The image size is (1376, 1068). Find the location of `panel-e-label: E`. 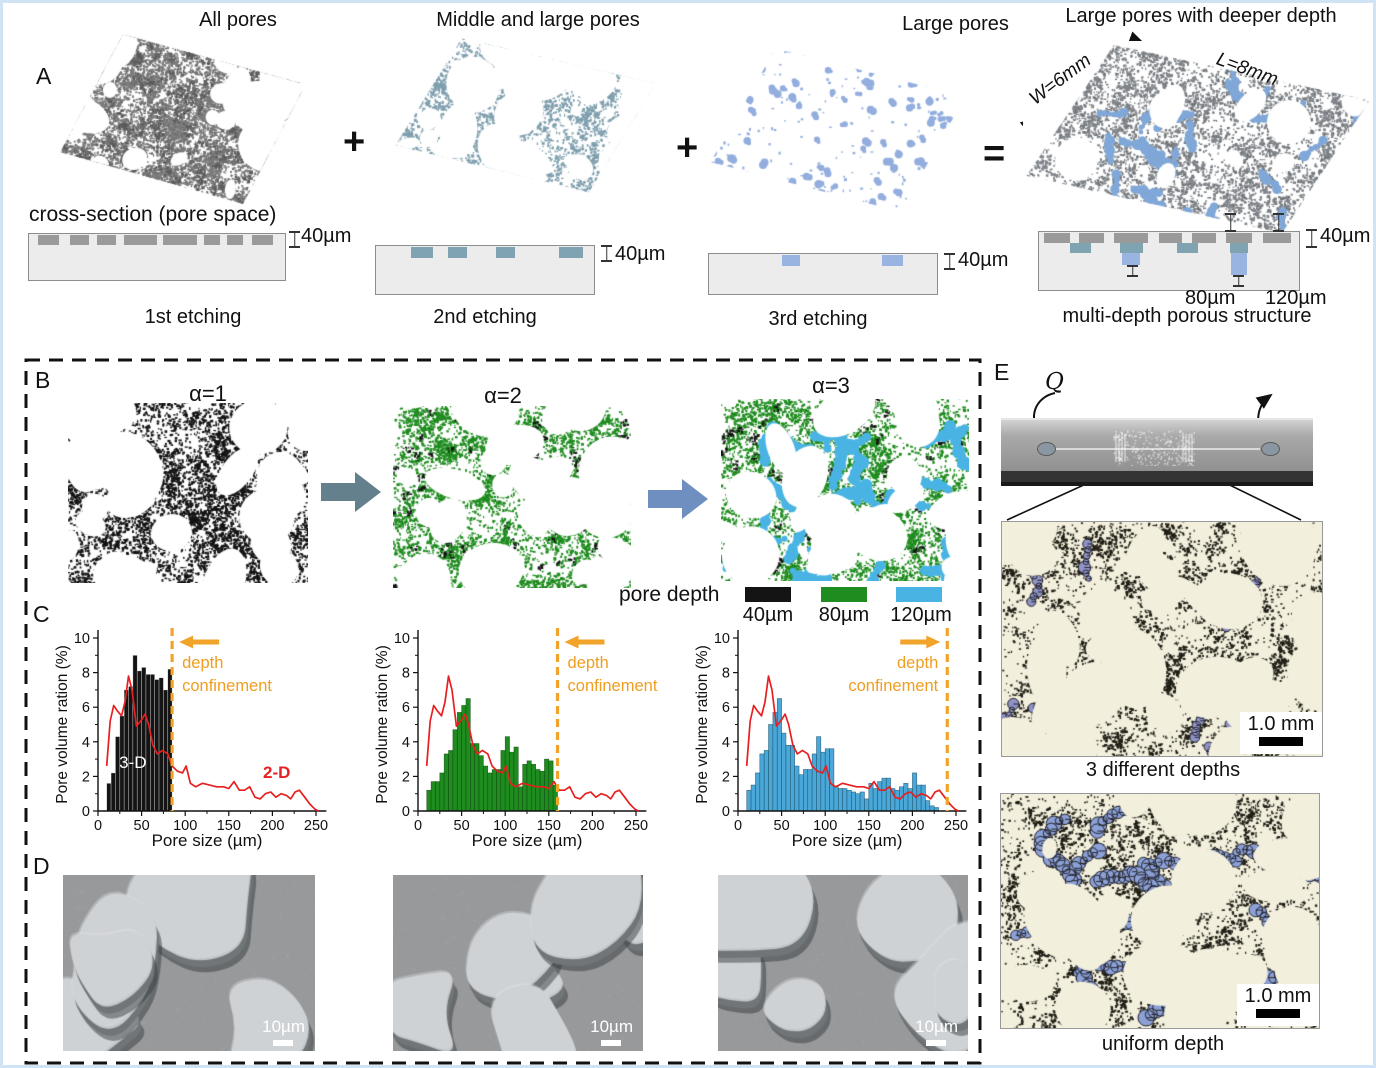

panel-e-label: E is located at coordinates (1002, 372).